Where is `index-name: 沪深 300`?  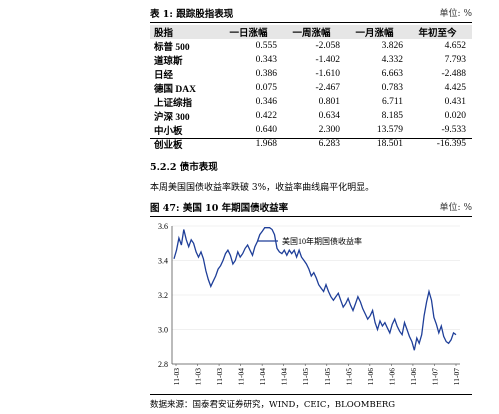
index-name: 沪深 300 is located at coordinates (172, 118).